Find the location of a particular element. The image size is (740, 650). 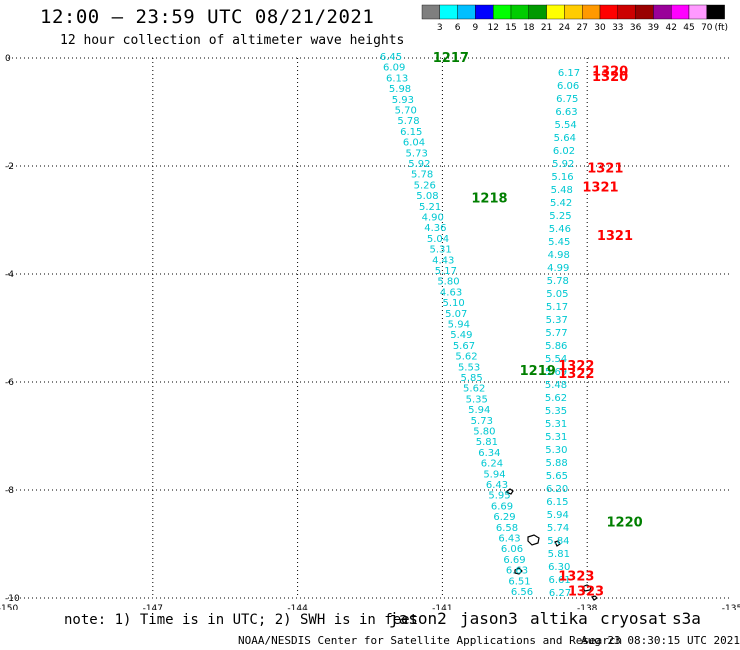

swh-value: 6.29 is located at coordinates (504, 517).